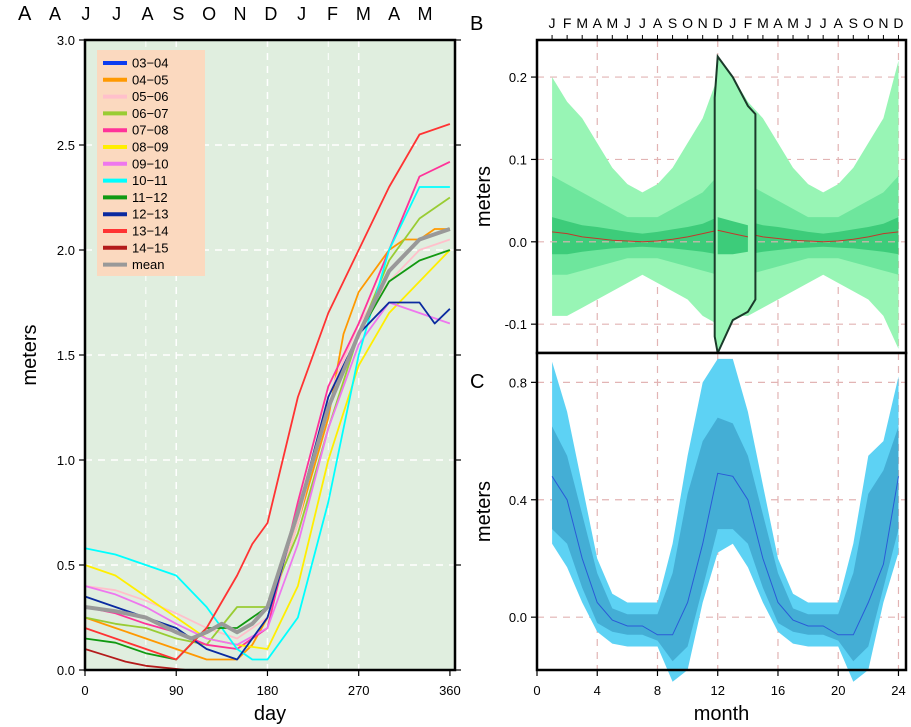 Image resolution: width=911 pixels, height=727 pixels. Describe the element at coordinates (518, 500) in the screenshot. I see `panel-c-ytick-label-1: 0.4` at that location.